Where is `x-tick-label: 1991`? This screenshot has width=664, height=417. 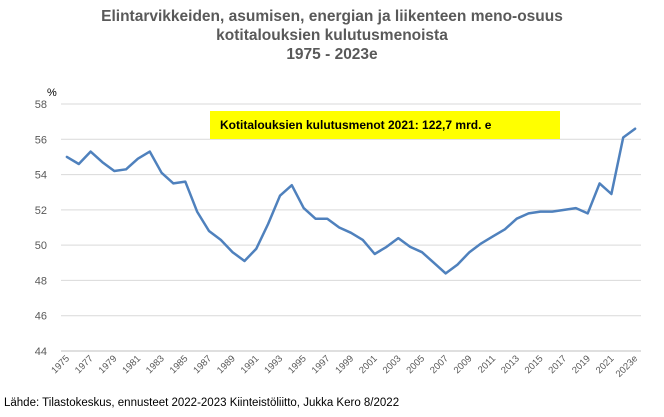
x-tick-label: 1991 is located at coordinates (250, 364).